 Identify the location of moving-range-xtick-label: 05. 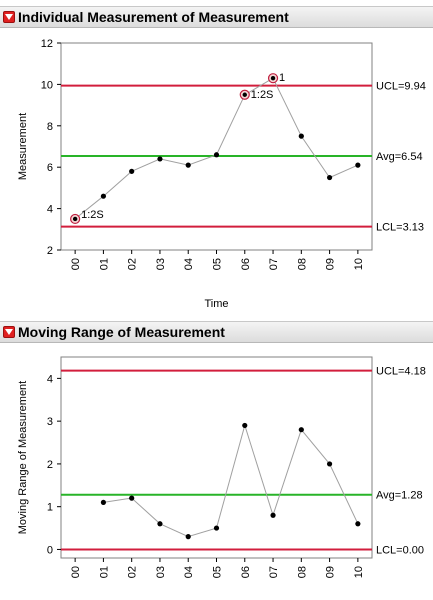
(218, 572).